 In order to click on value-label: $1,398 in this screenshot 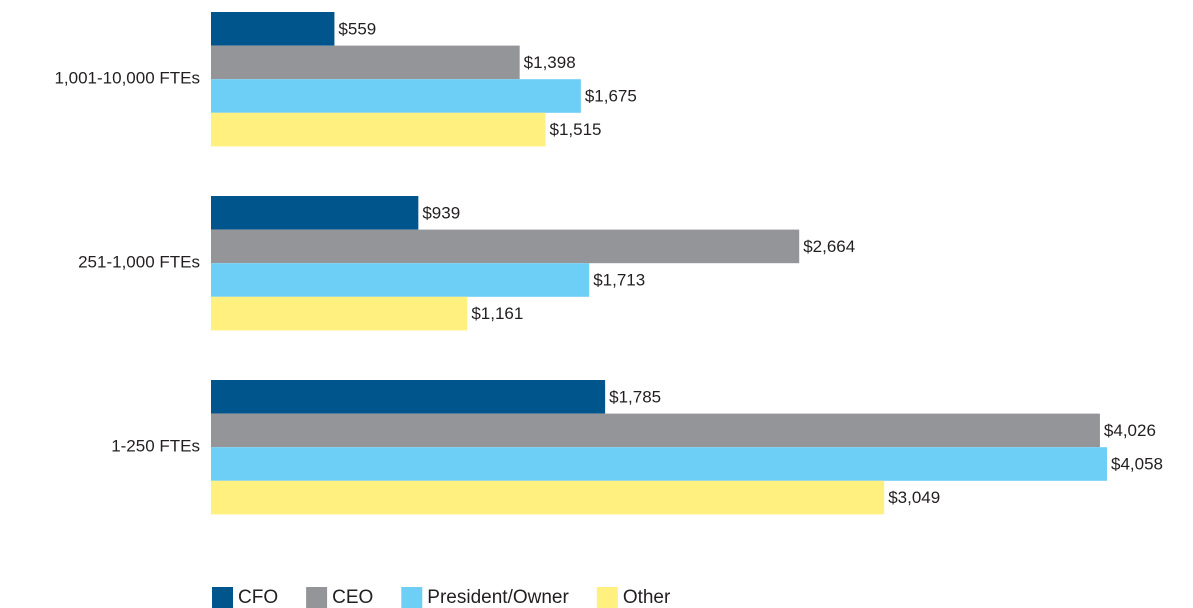, I will do `click(550, 62)`.